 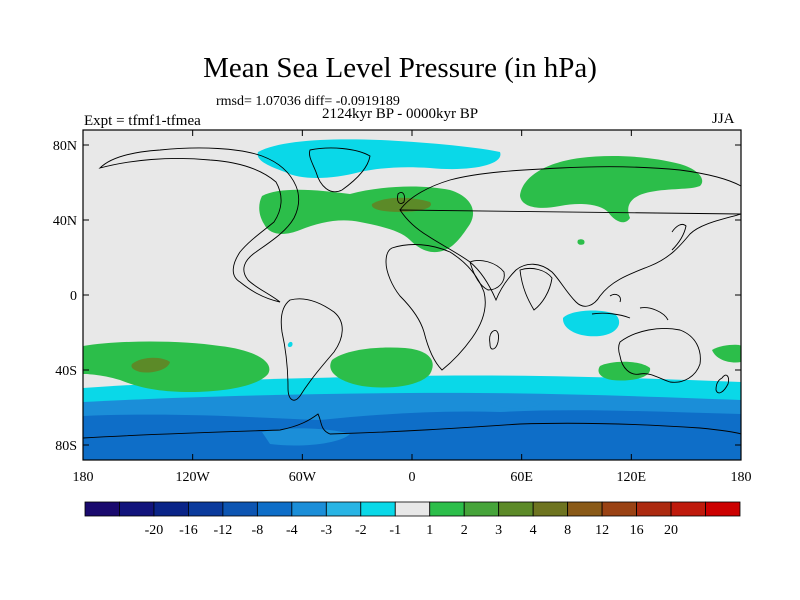 I want to click on lon-tick-label: 60W, so click(x=303, y=477).